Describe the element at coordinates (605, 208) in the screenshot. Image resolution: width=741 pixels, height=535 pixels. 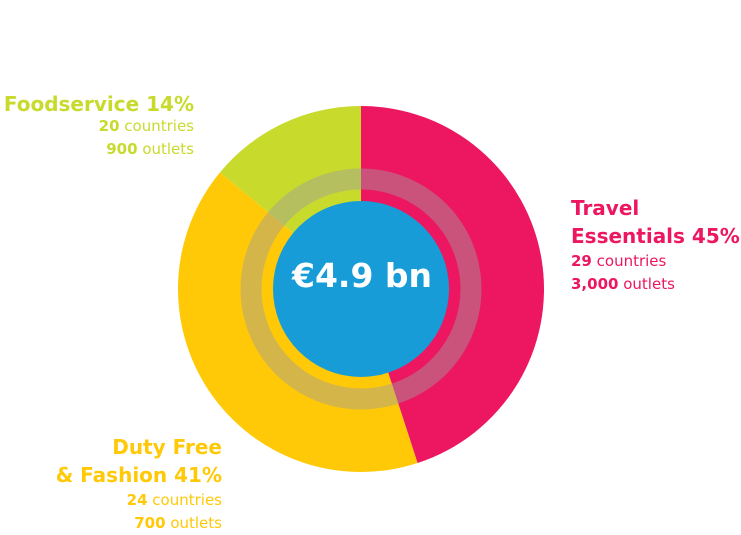
I see `label-travel-title-line1: Travel` at that location.